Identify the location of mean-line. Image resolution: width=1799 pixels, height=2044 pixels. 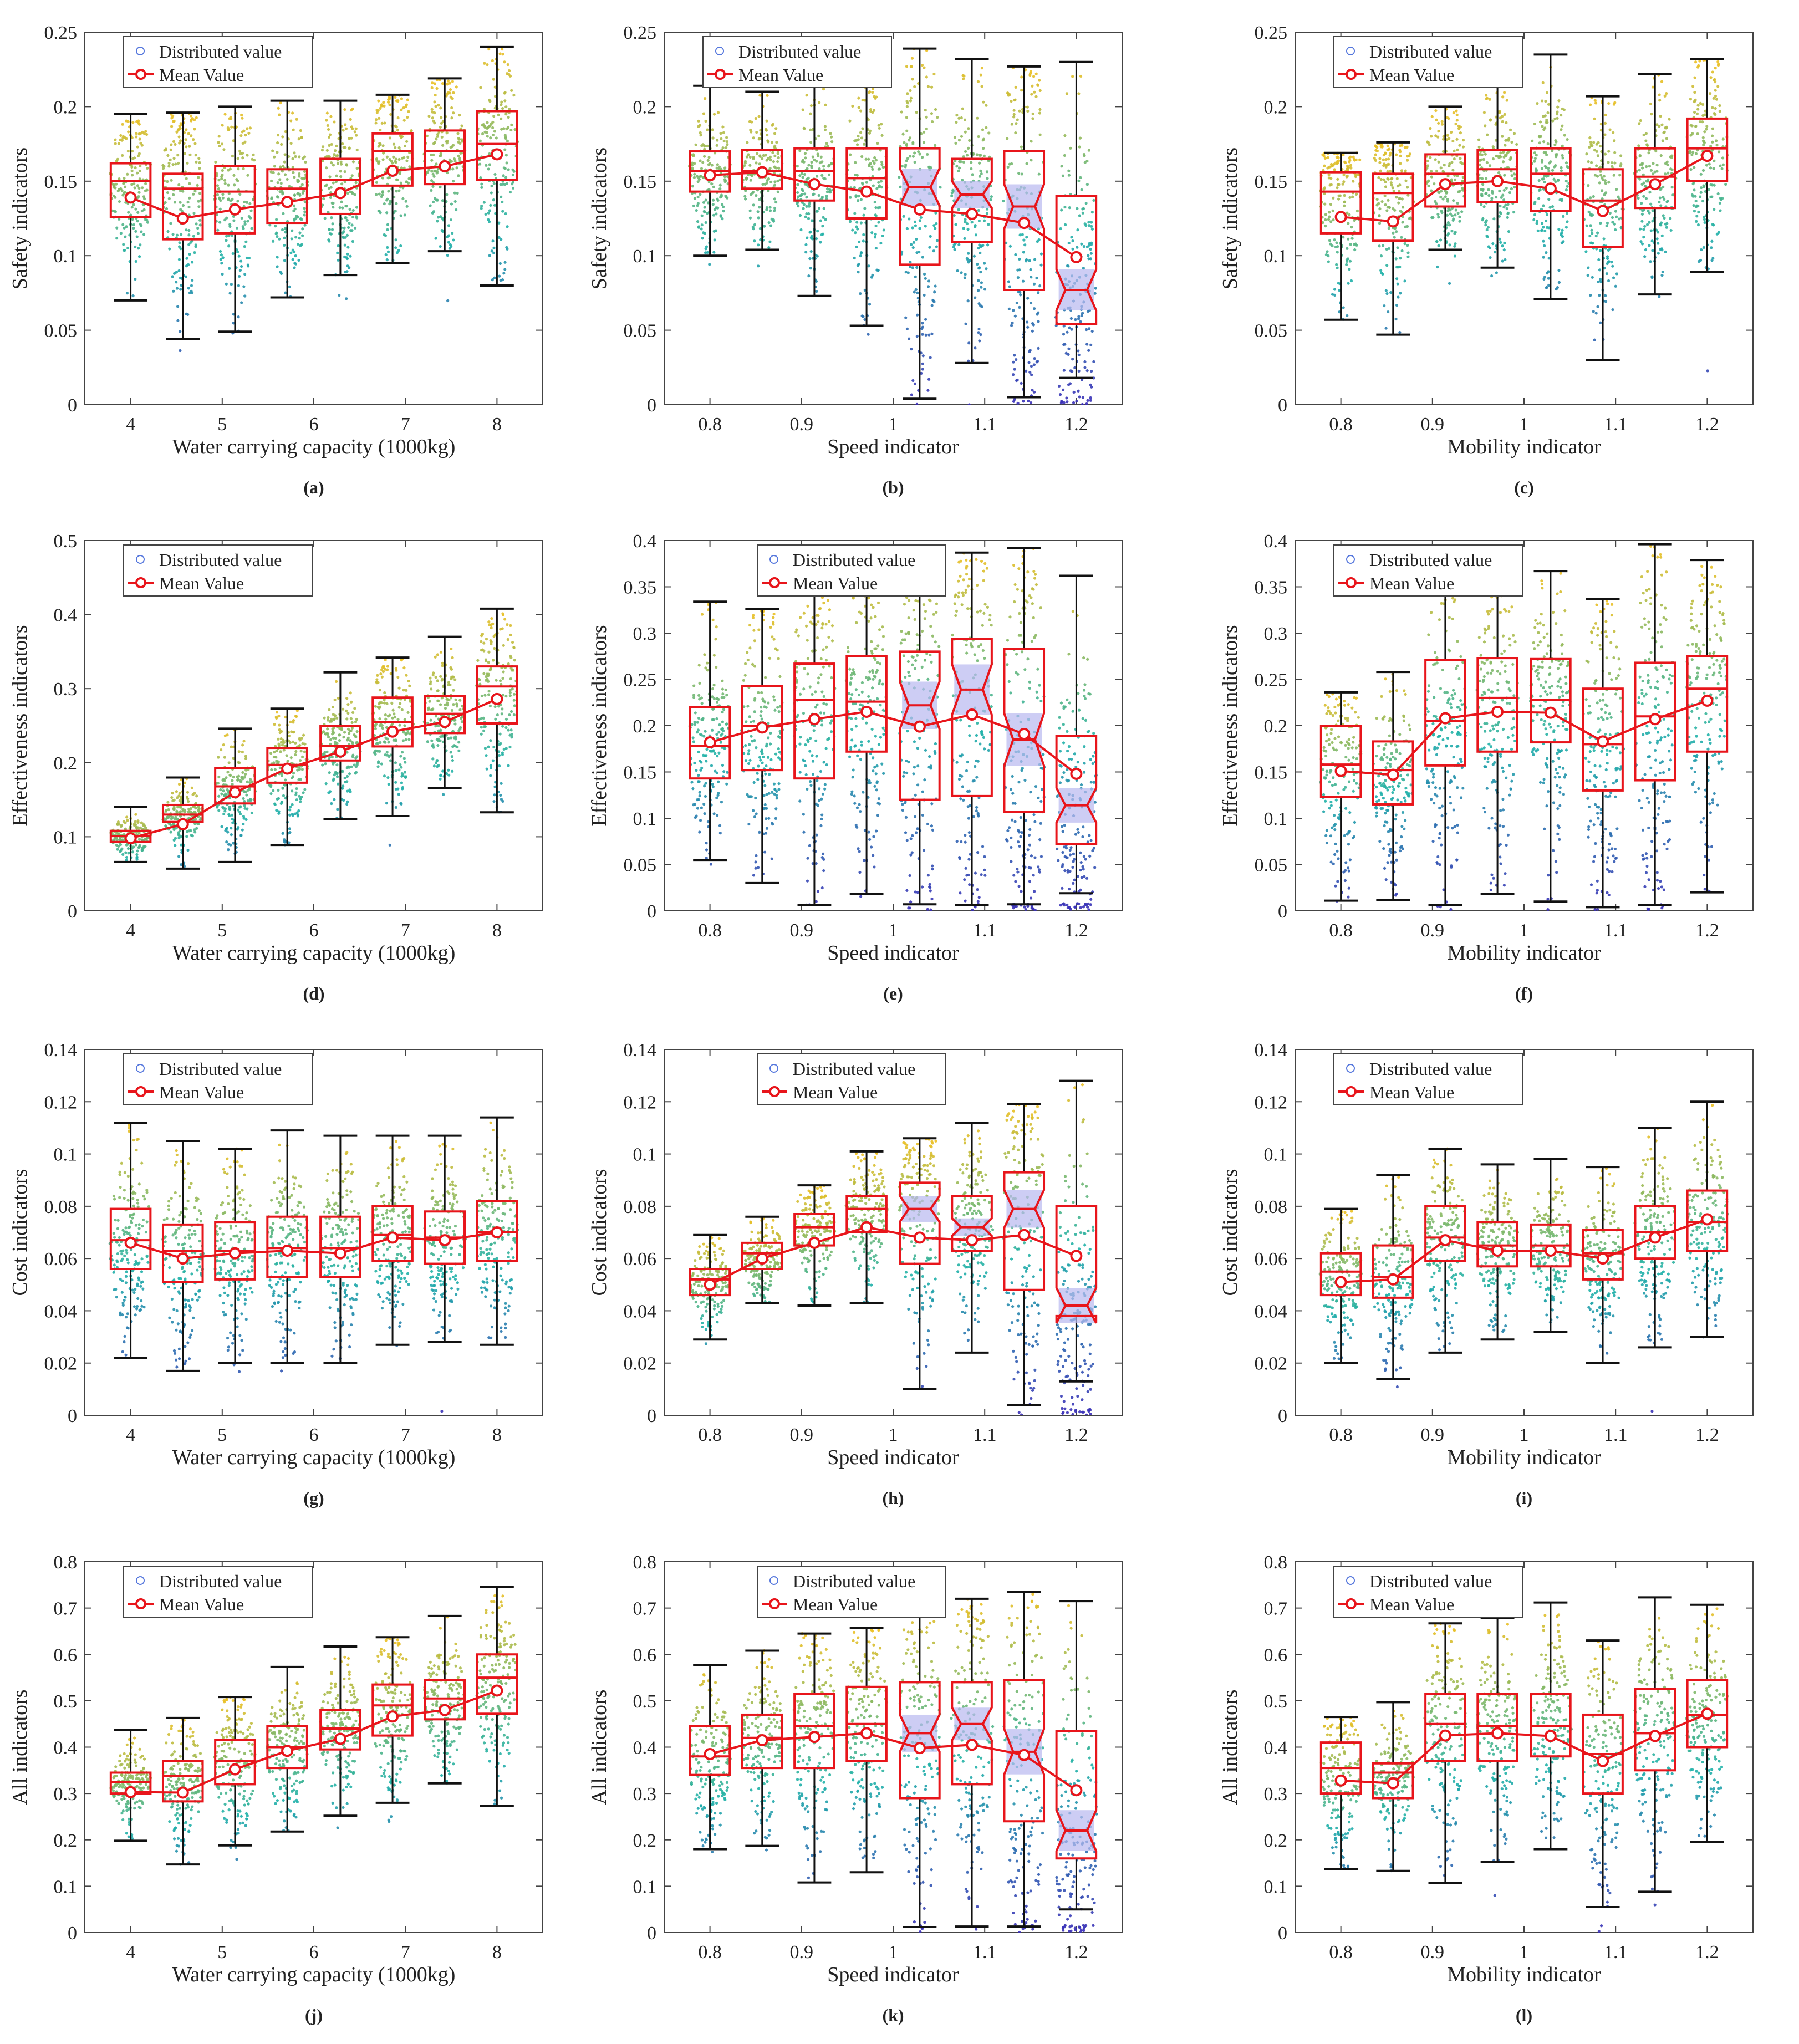
(313, 186).